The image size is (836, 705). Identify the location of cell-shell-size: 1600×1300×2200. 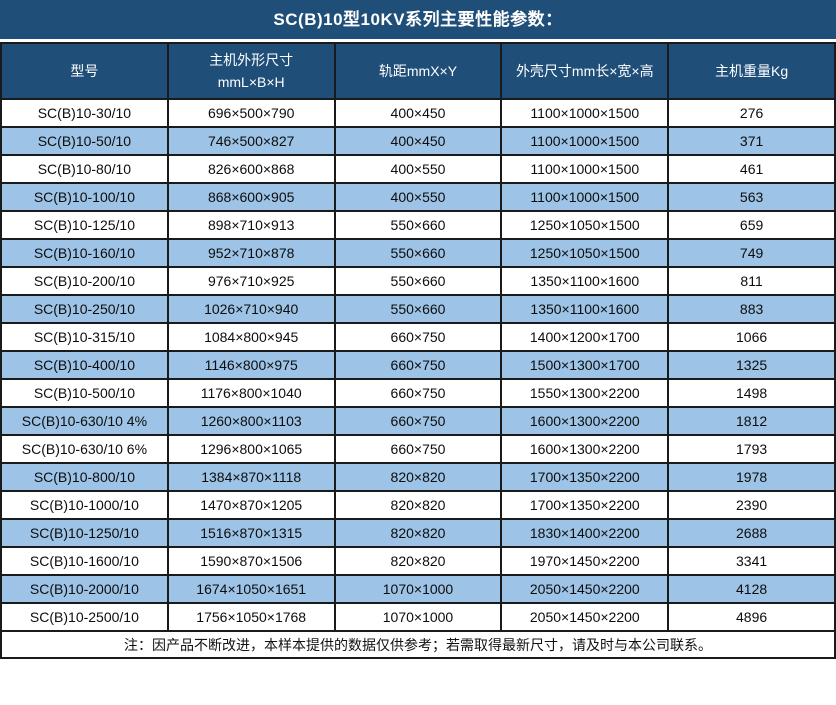
(585, 421).